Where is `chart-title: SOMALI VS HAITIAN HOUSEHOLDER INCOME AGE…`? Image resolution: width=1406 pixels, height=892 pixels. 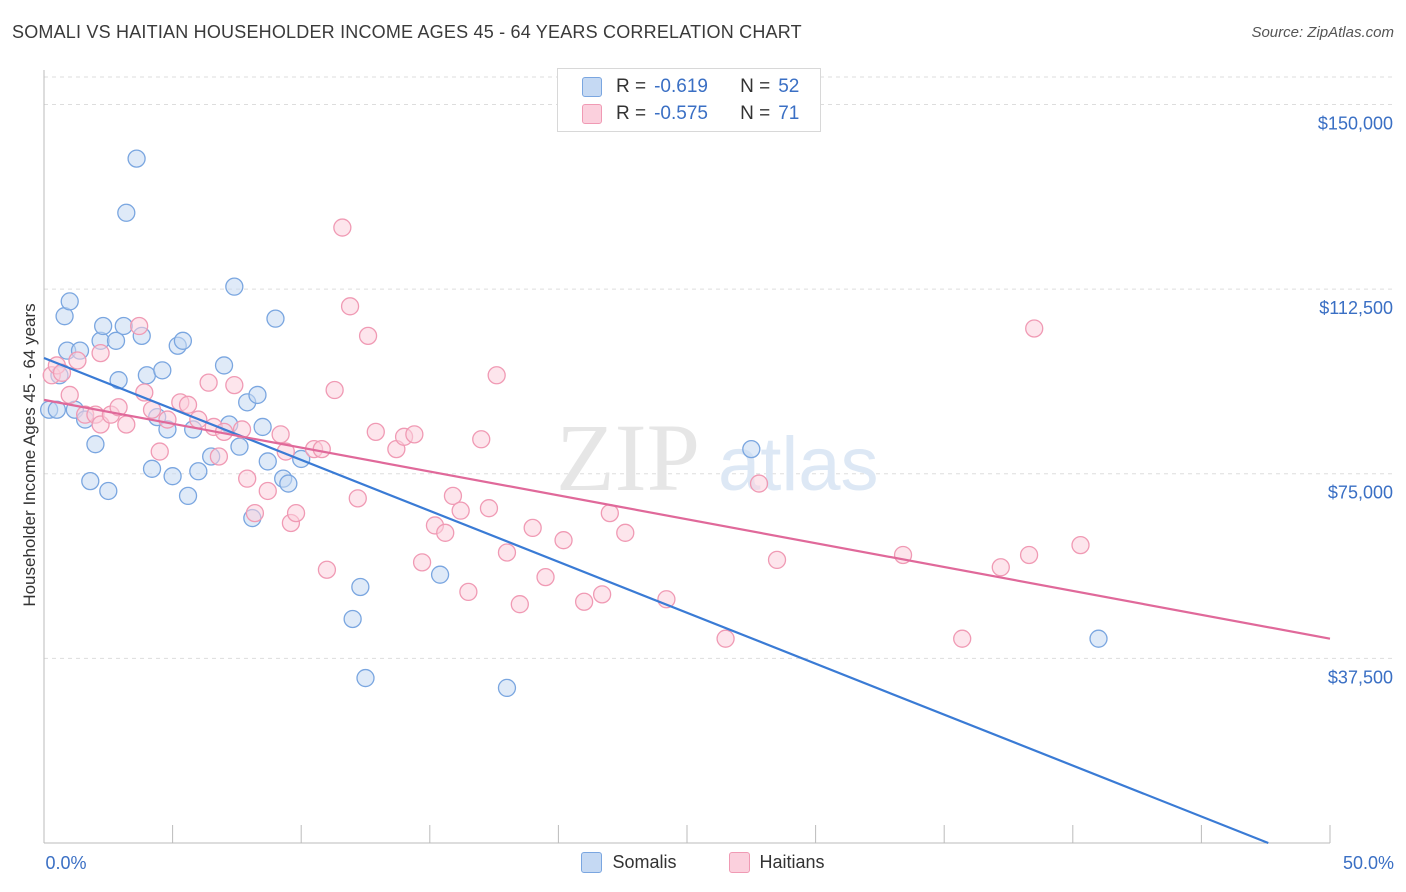 chart-title: SOMALI VS HAITIAN HOUSEHOLDER INCOME AGE… is located at coordinates (407, 32).